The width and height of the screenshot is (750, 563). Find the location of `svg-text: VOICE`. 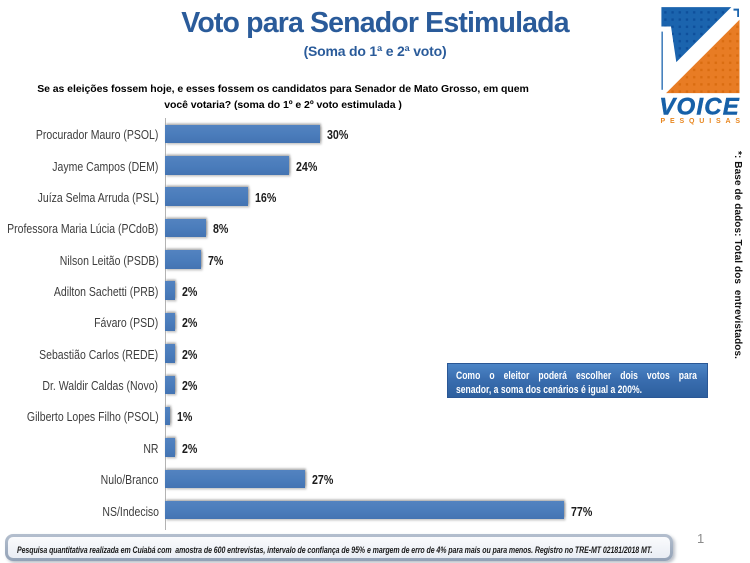

svg-text: VOICE is located at coordinates (699, 107).